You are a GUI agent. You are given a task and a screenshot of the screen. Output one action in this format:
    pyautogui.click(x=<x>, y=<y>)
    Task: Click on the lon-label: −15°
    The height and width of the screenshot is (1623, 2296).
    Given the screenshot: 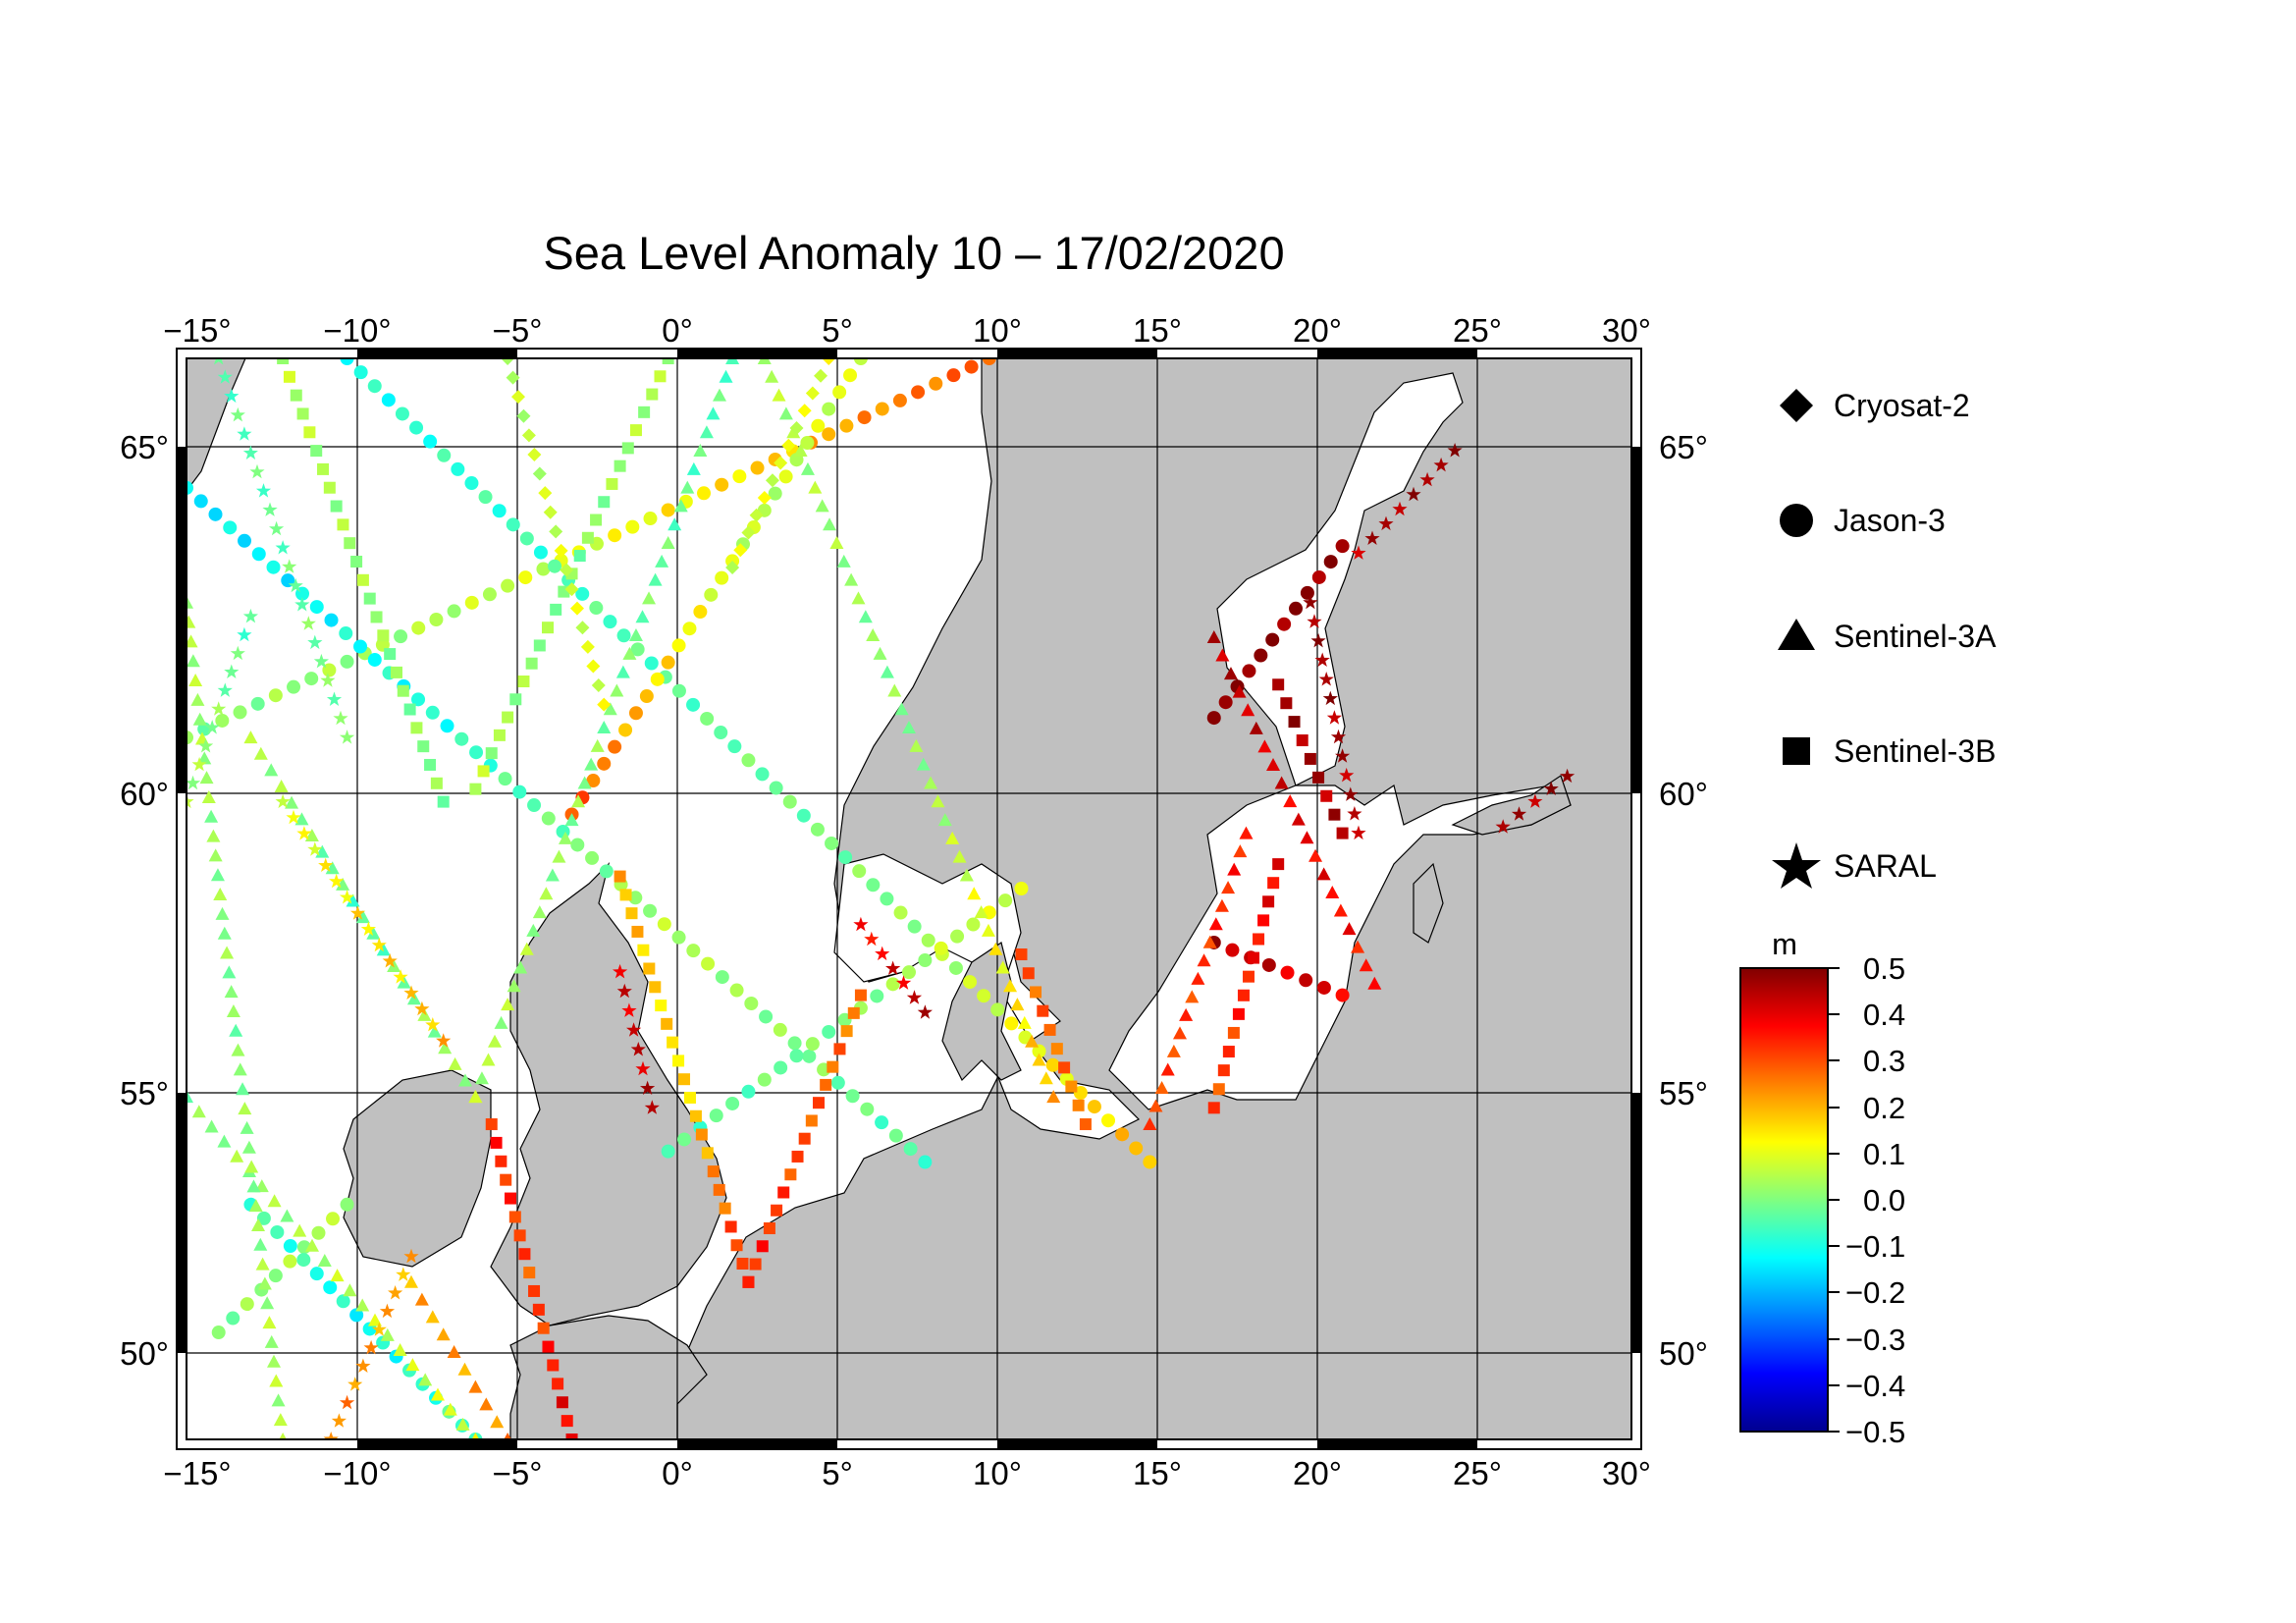 What is the action you would take?
    pyautogui.click(x=197, y=330)
    